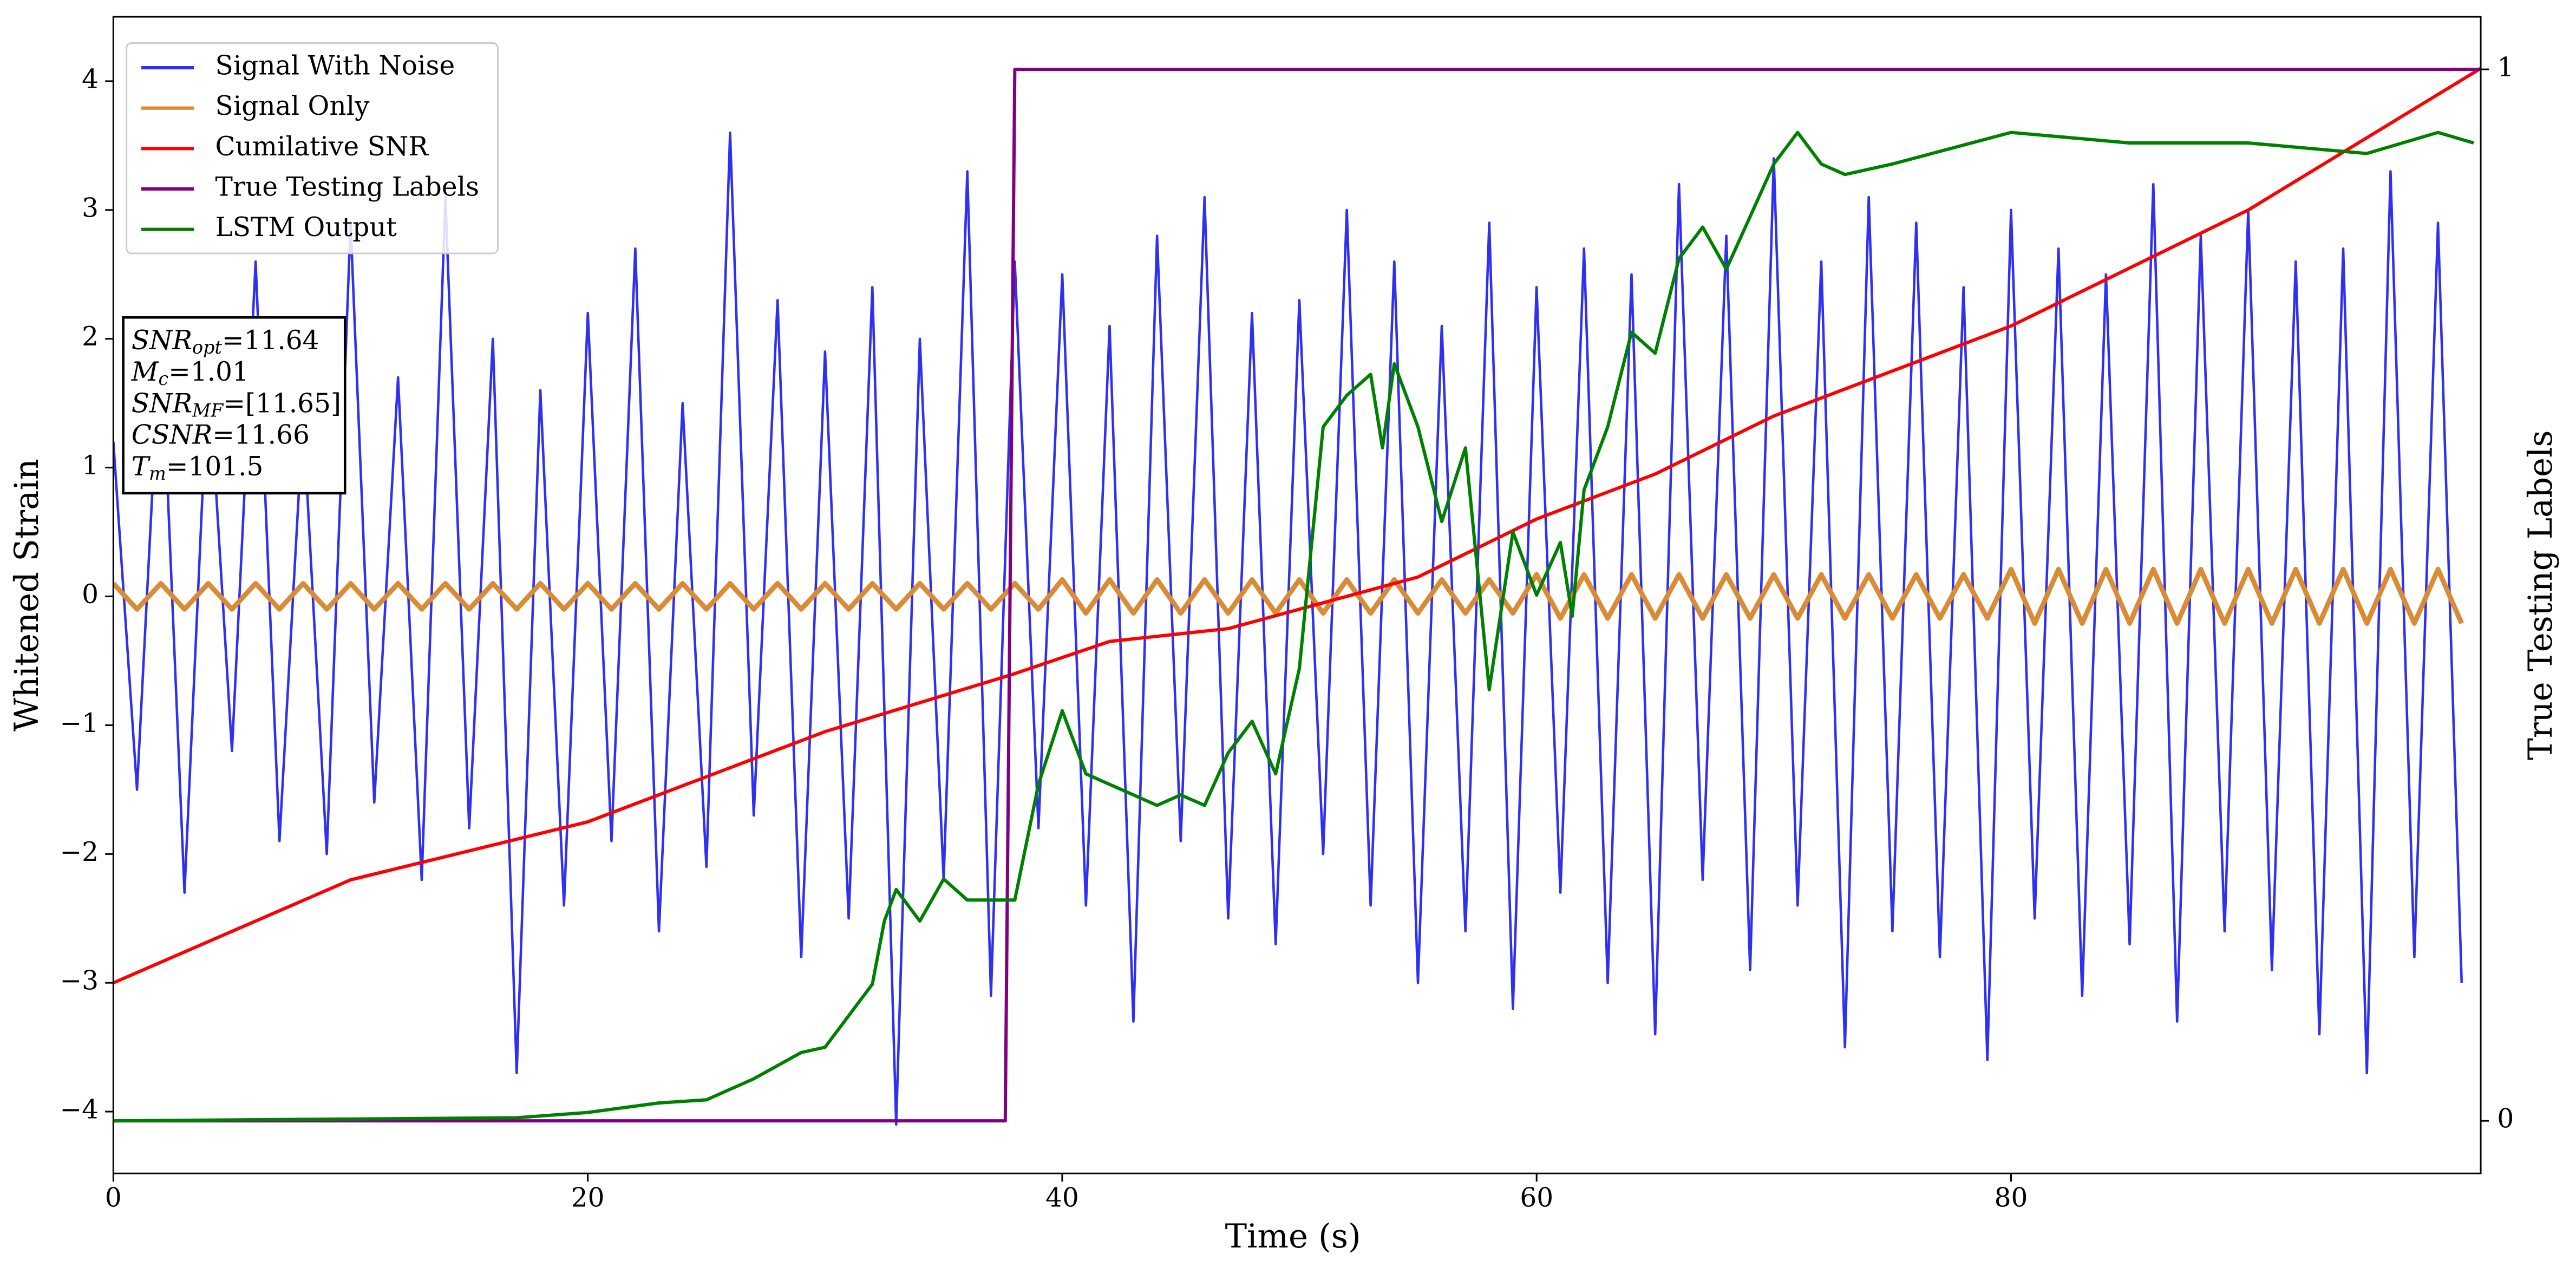  What do you see at coordinates (322, 147) in the screenshot?
I see `legend-label: Cumilative SNR` at bounding box center [322, 147].